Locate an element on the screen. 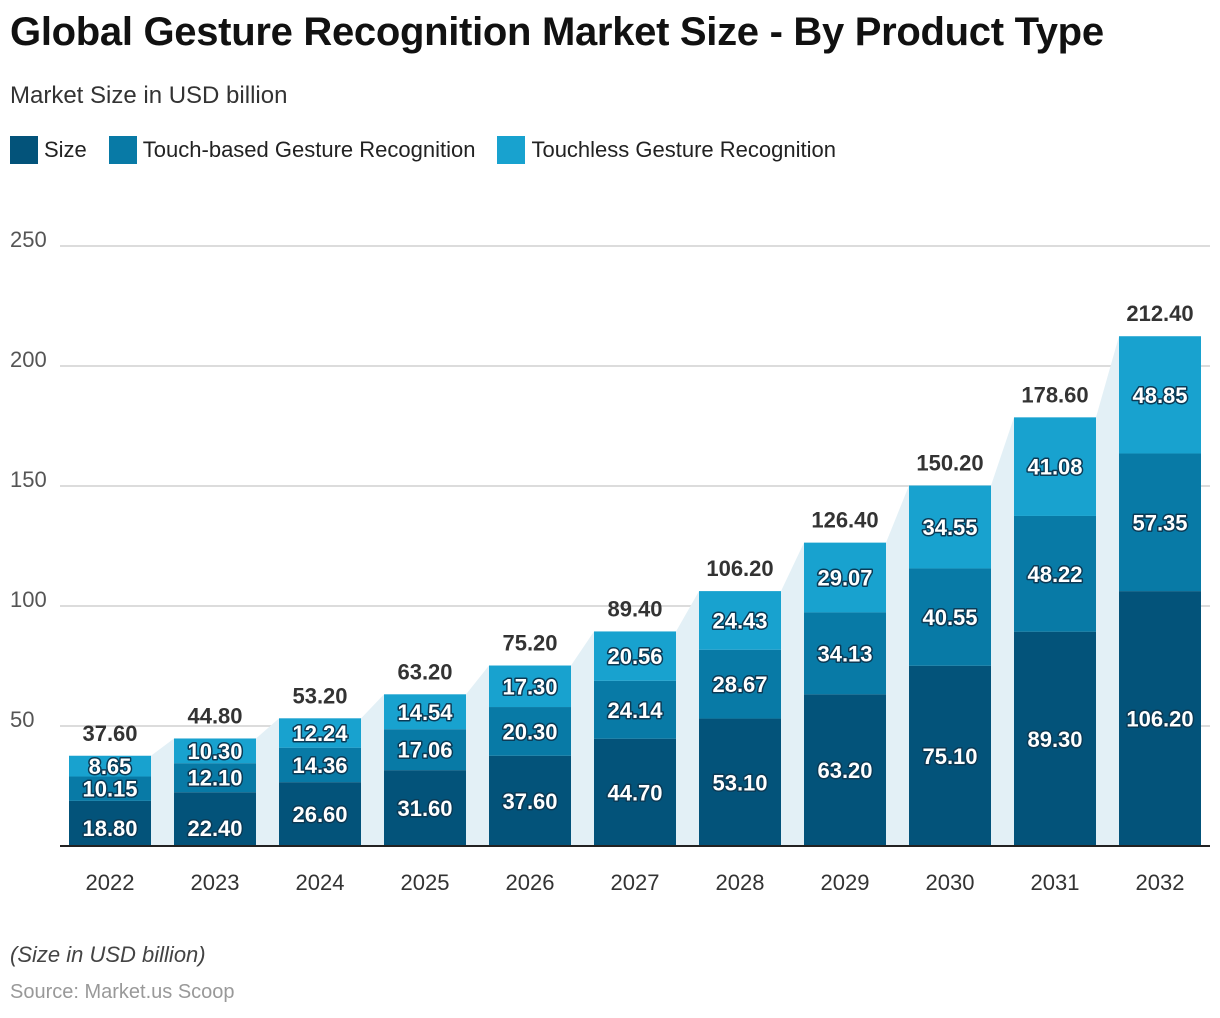 The height and width of the screenshot is (1018, 1220). data-label-2027-series-1: 24.14 is located at coordinates (635, 710).